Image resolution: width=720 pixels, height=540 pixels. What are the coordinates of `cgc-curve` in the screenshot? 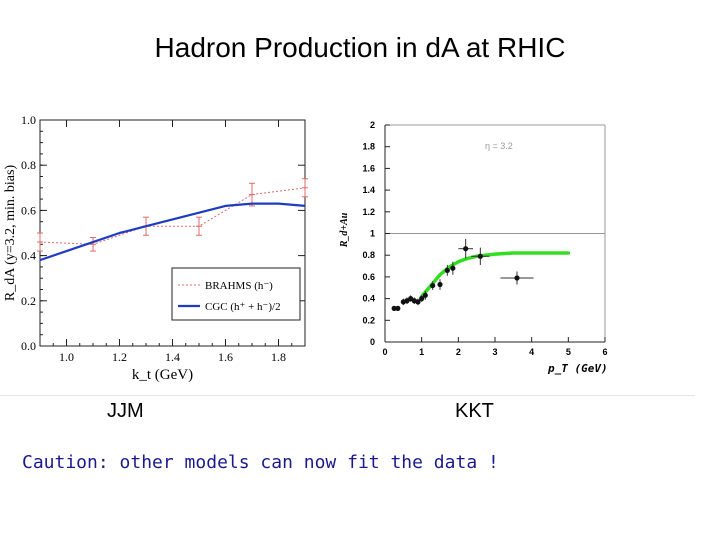 It's located at (172, 232).